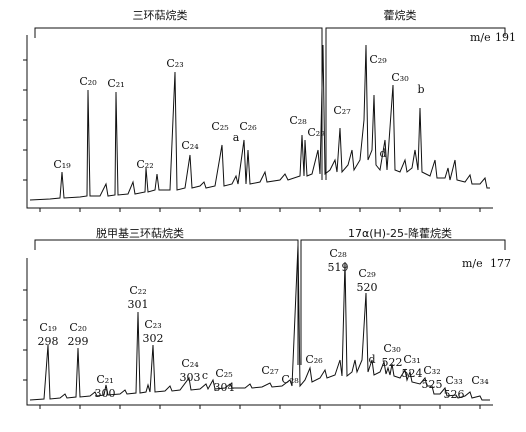 The height and width of the screenshot is (432, 526). What do you see at coordinates (236, 137) in the screenshot?
I see `peak-label: a` at bounding box center [236, 137].